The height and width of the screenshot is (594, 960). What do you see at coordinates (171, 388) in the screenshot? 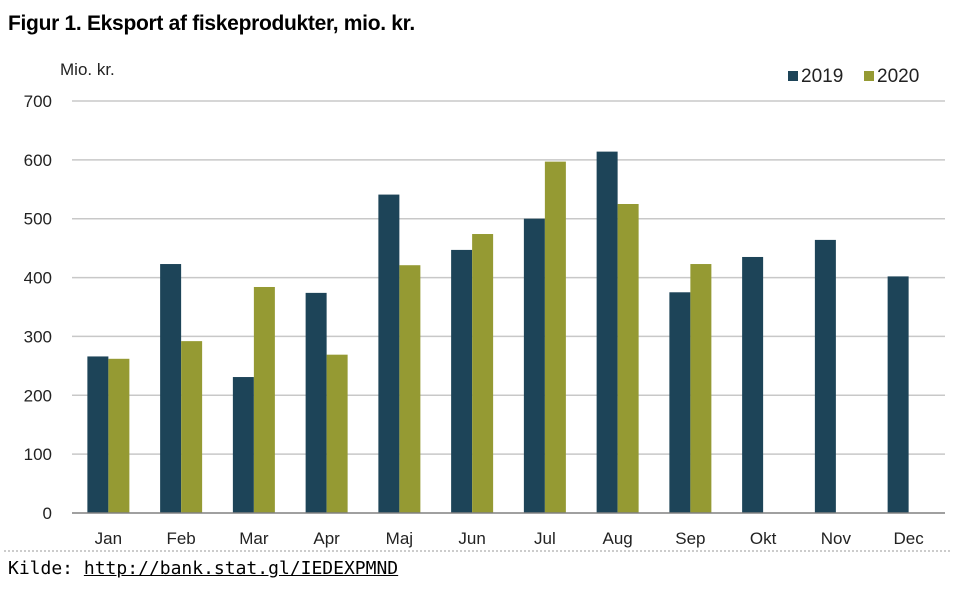
I see `bar-2019-feb` at bounding box center [171, 388].